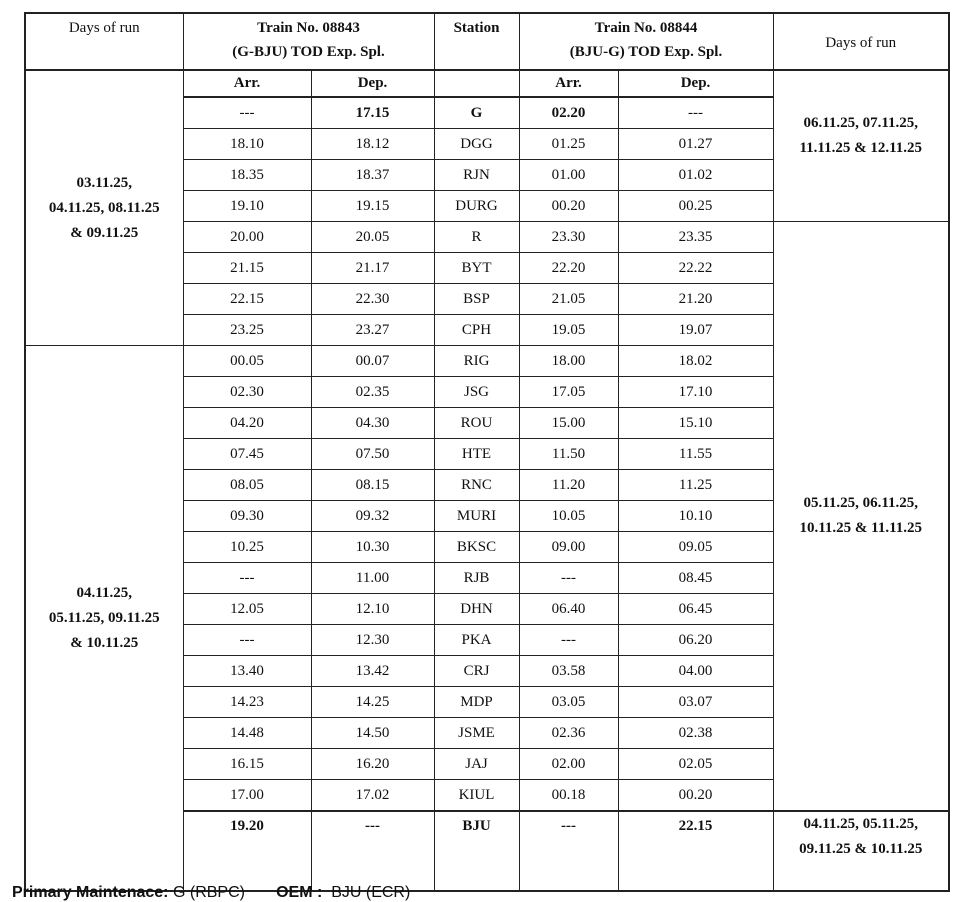  I want to click on arr-08843-cell: 14.48, so click(247, 733).